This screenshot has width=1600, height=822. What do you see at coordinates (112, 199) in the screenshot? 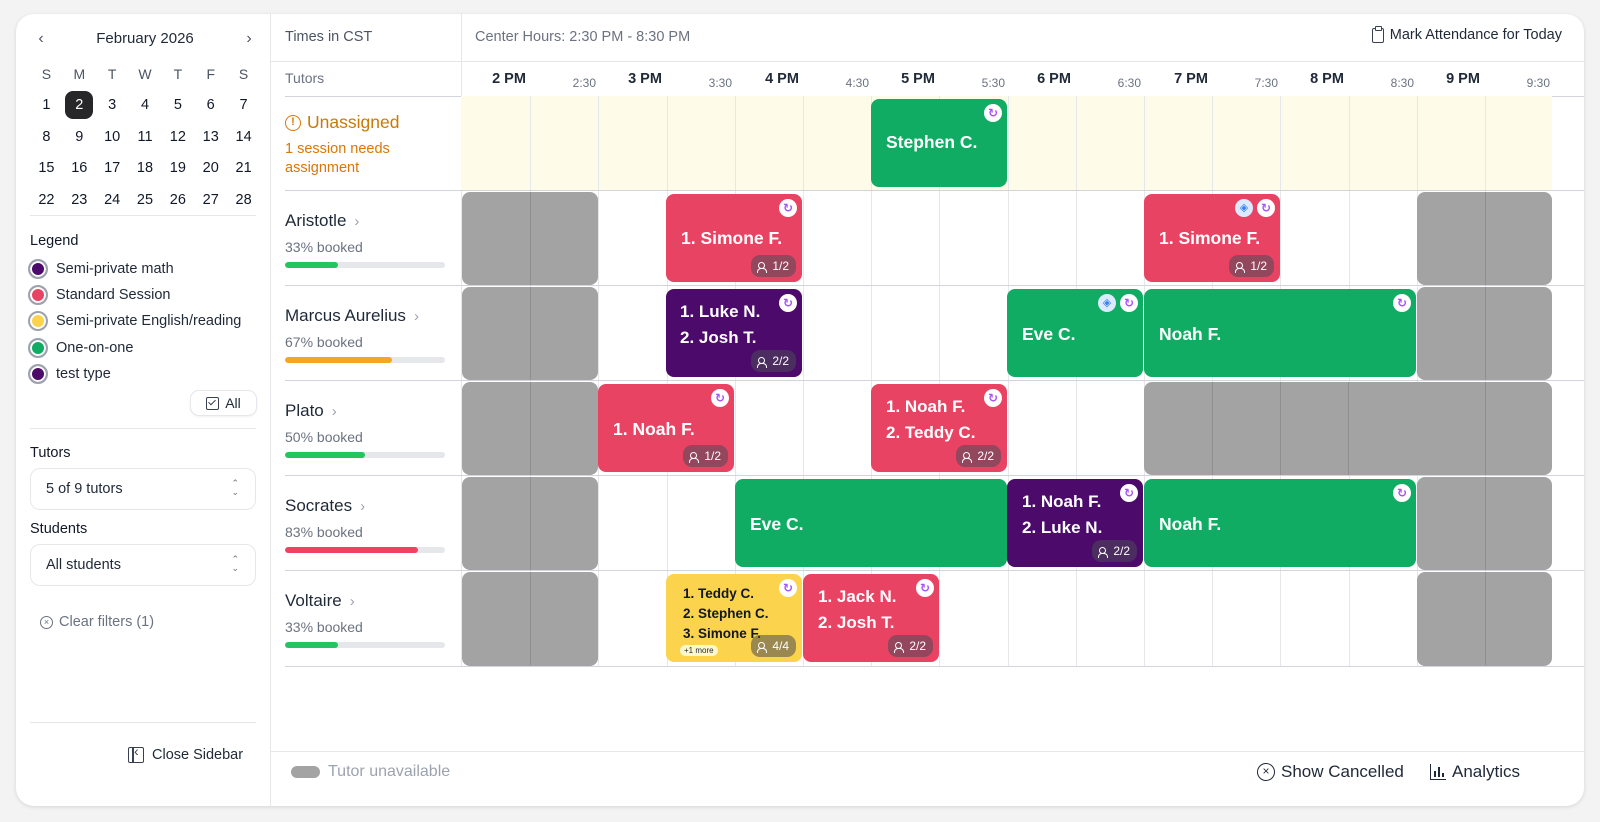
I see `calendar-day: 24` at bounding box center [112, 199].